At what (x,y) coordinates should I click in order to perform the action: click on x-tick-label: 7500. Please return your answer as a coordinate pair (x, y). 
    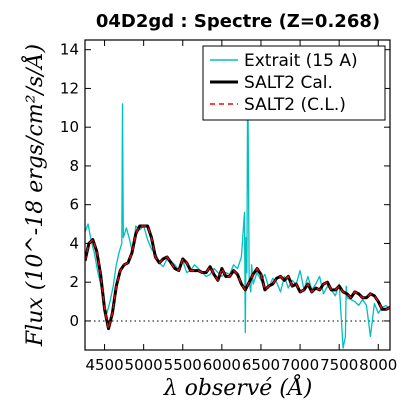
    Looking at the image, I should click on (339, 365).